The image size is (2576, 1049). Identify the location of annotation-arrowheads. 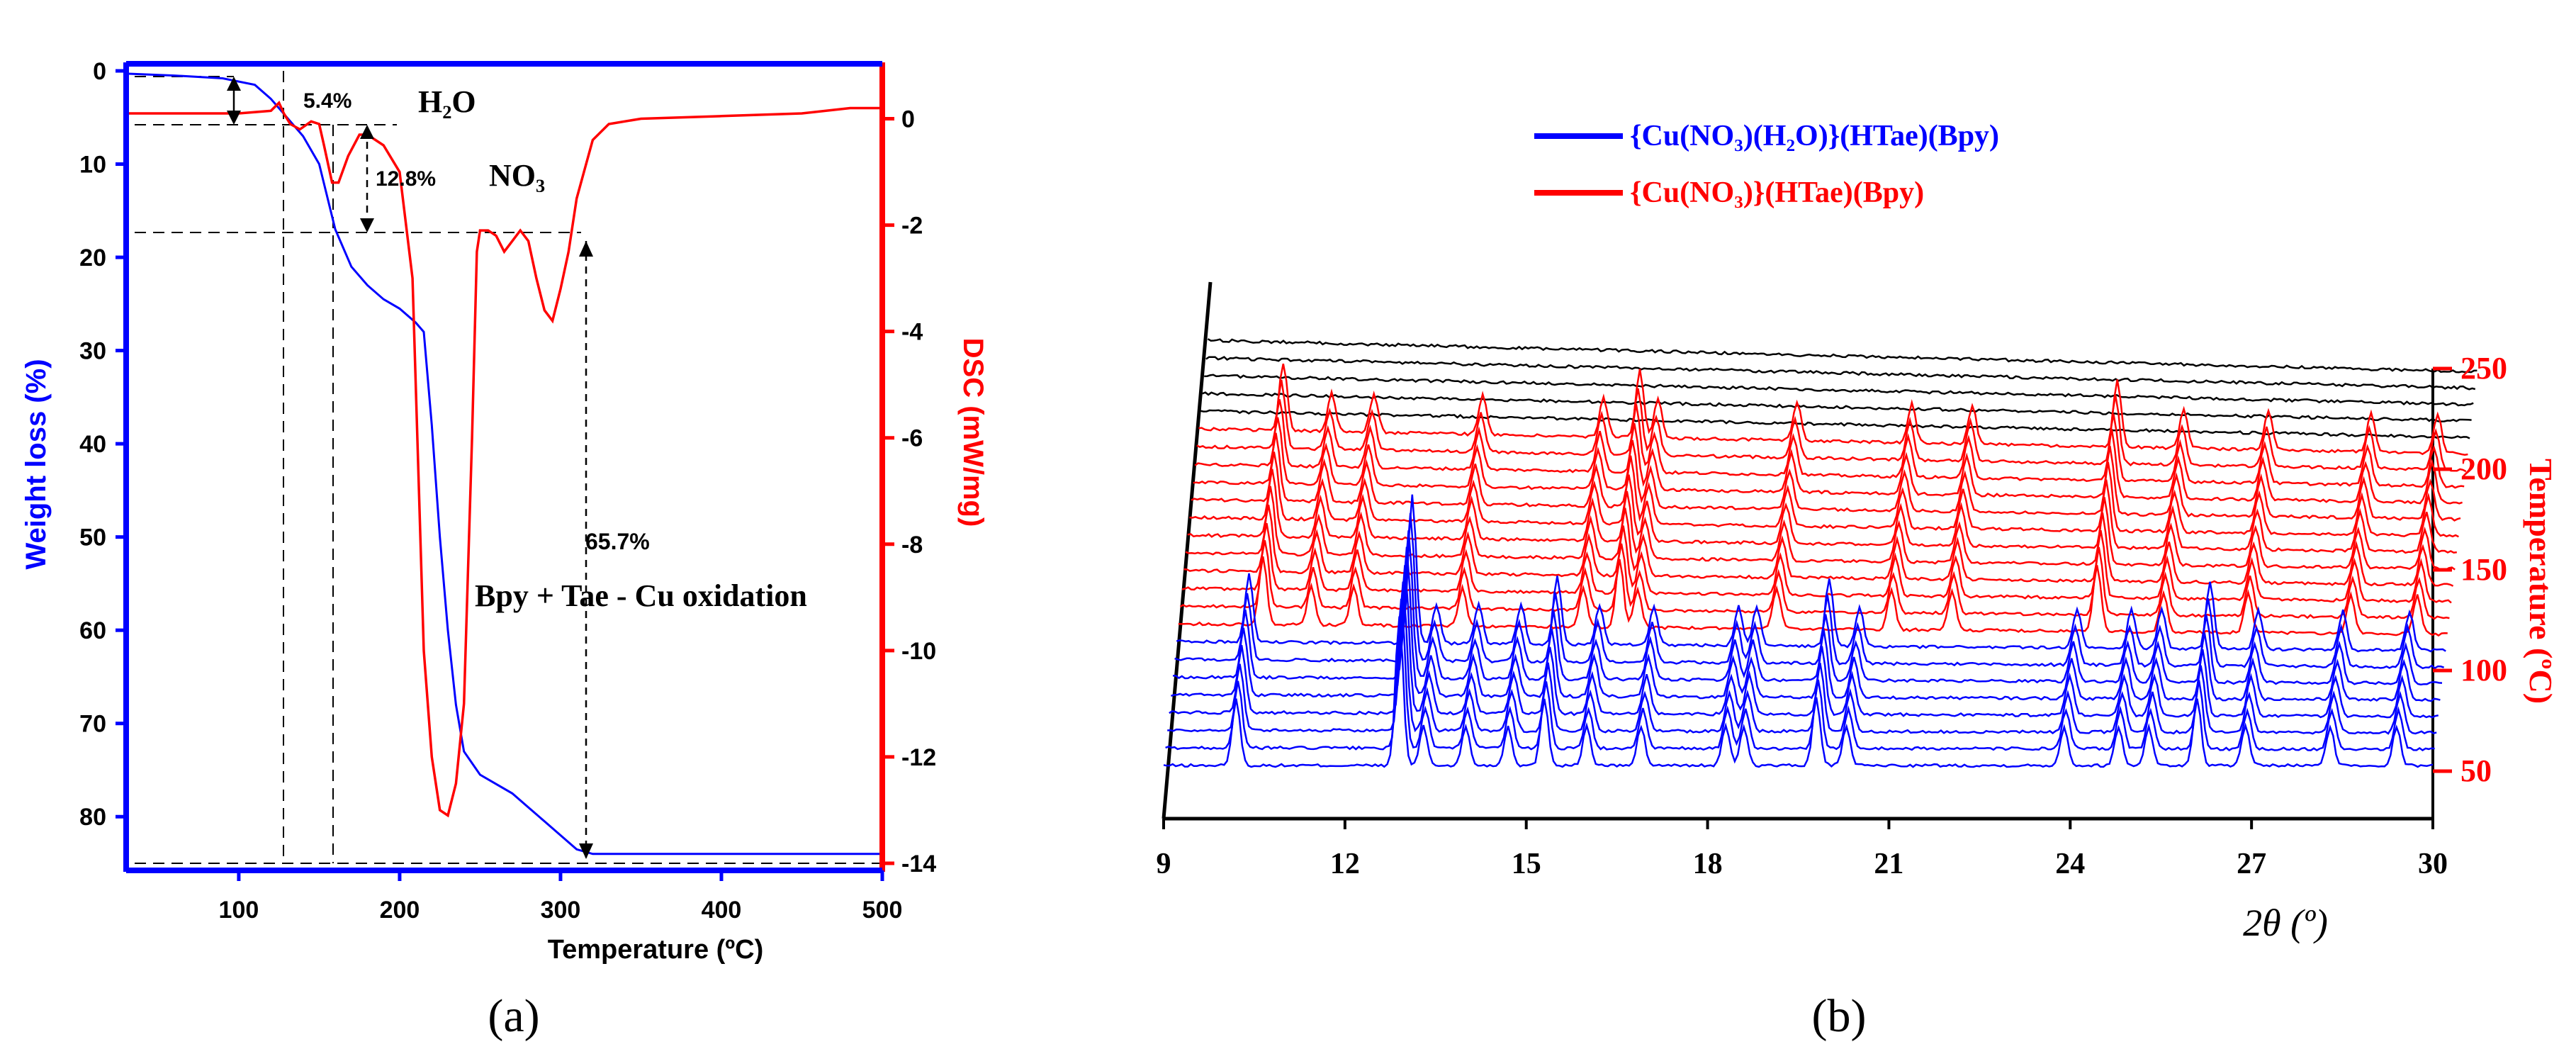
(410, 468).